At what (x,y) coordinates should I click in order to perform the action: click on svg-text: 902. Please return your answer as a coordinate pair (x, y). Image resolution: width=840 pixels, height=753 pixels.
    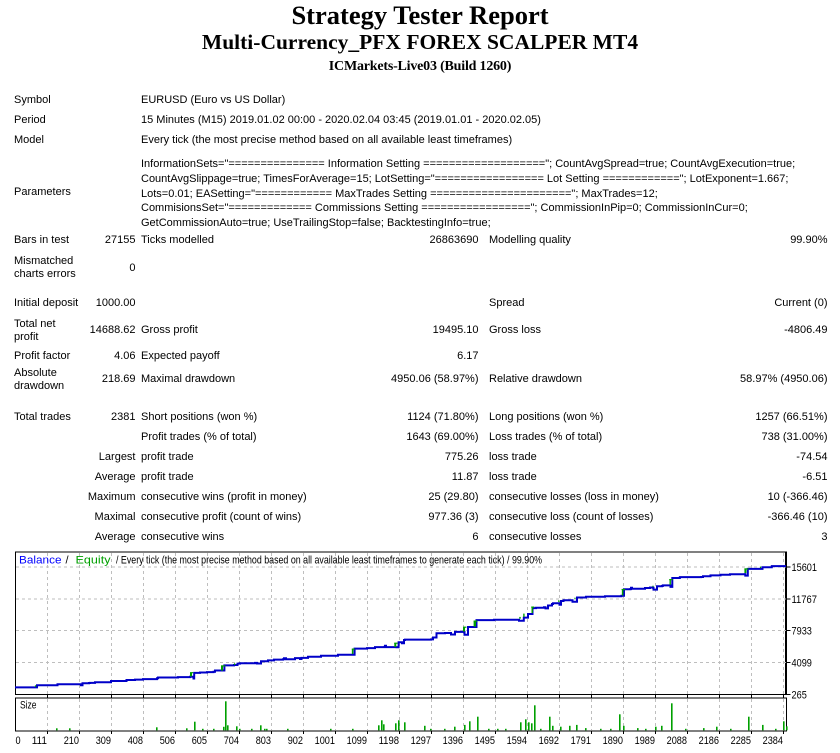
    Looking at the image, I should click on (295, 741).